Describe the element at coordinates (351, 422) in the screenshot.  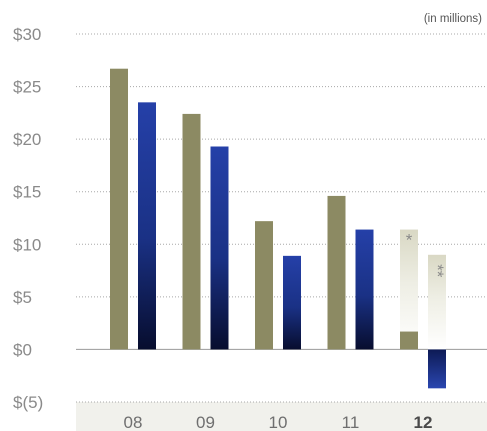
I see `x-tick-label: 11` at that location.